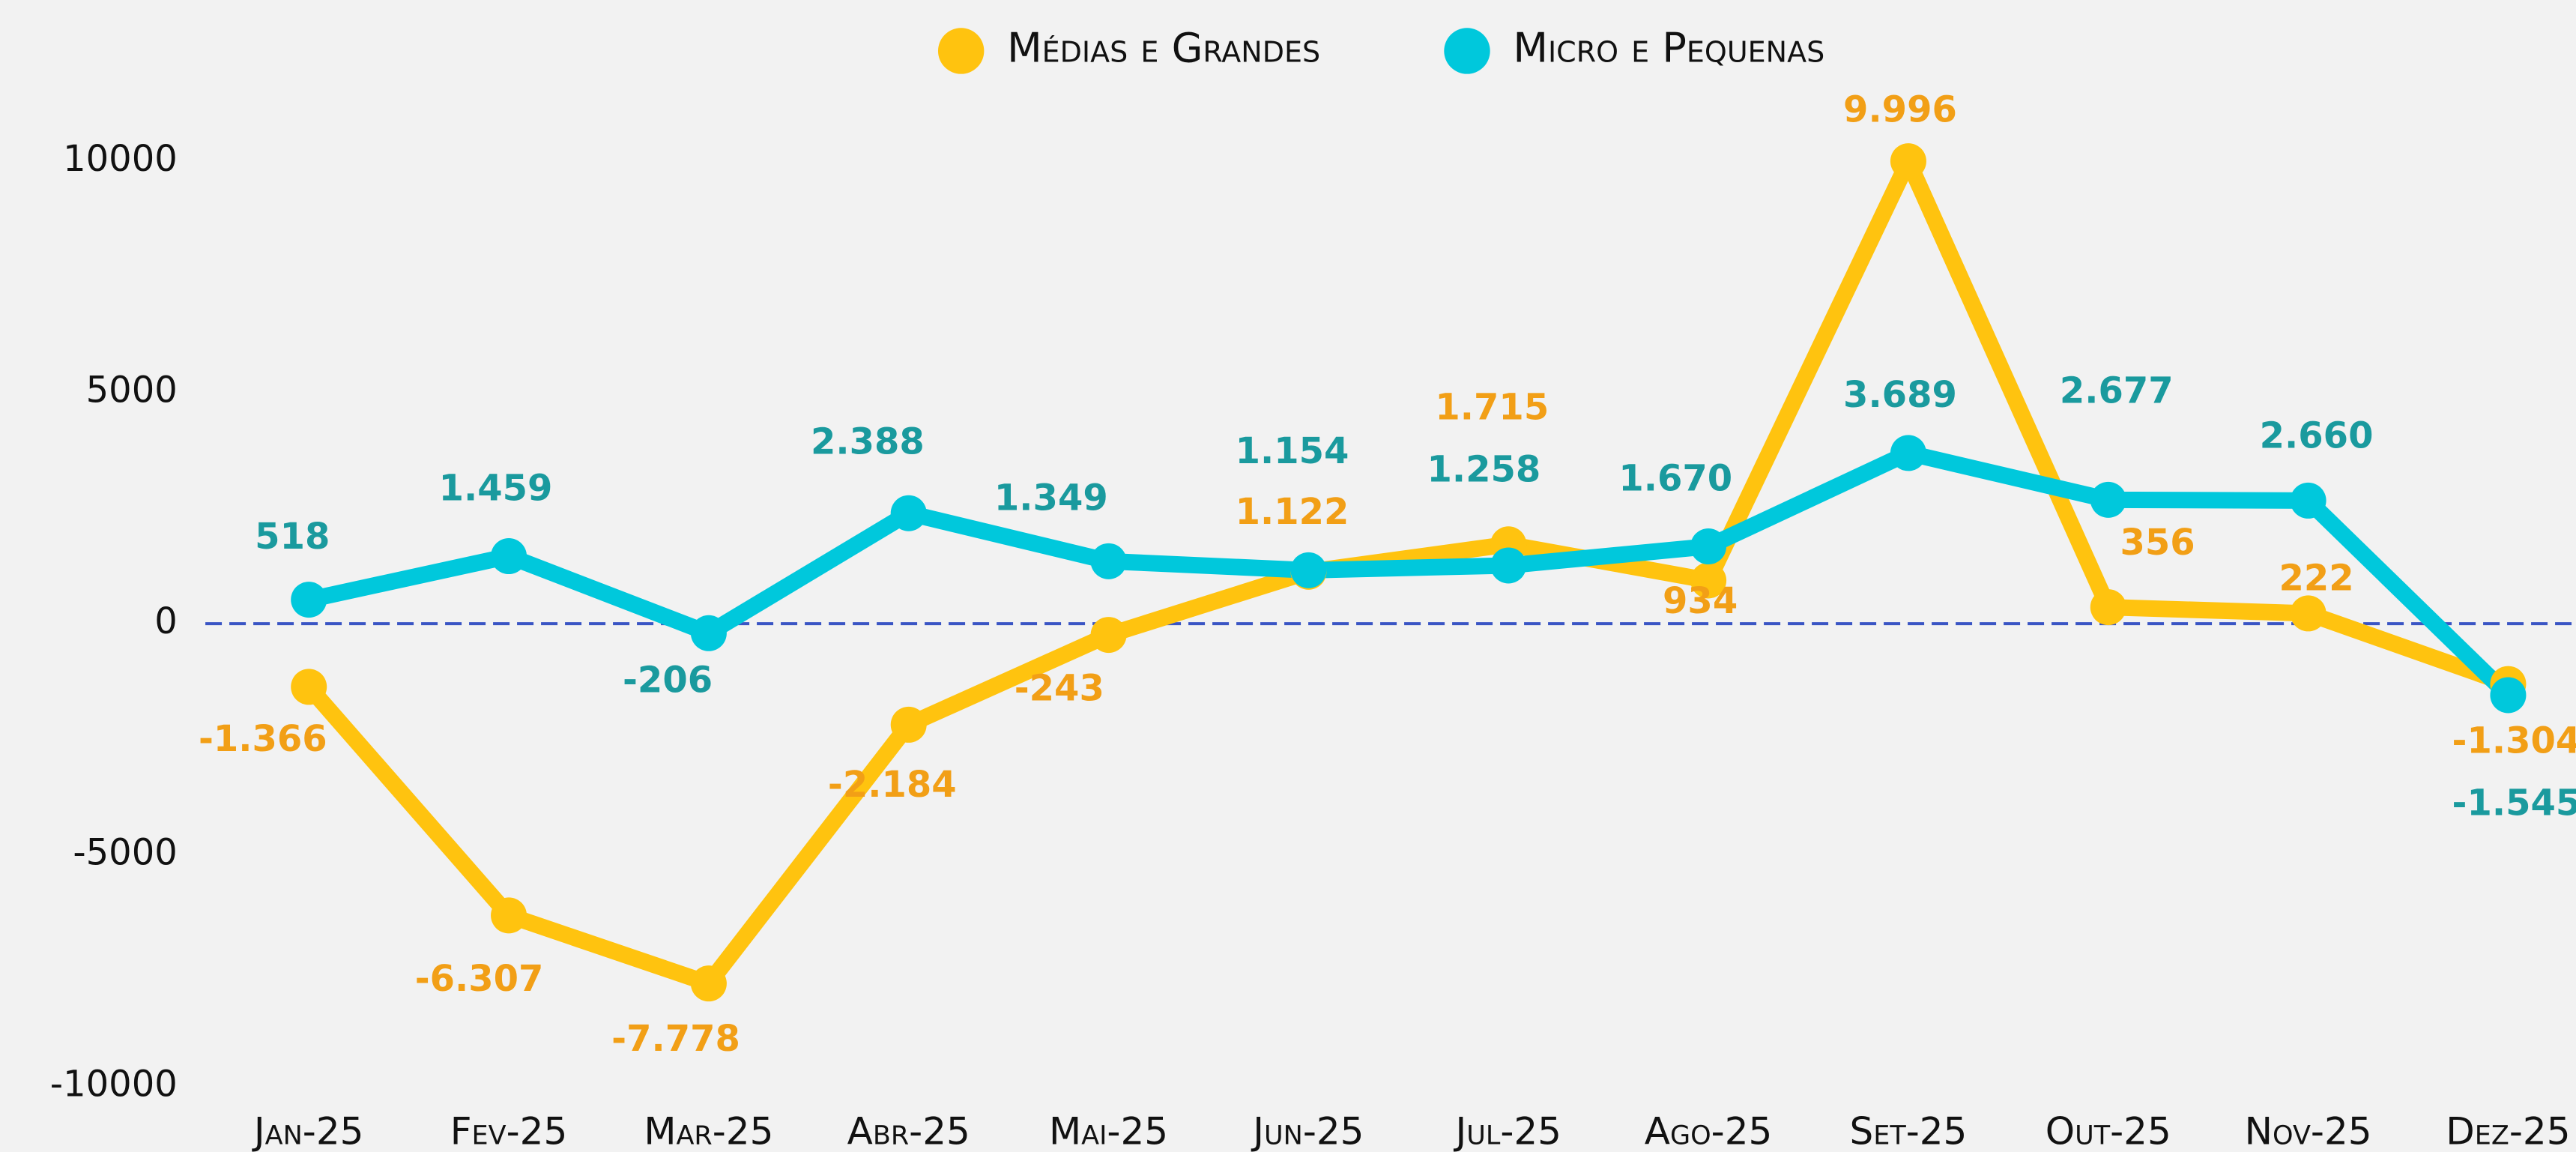 Image resolution: width=2576 pixels, height=1152 pixels. Describe the element at coordinates (508, 1130) in the screenshot. I see `x-tick-label: Fev-25` at that location.